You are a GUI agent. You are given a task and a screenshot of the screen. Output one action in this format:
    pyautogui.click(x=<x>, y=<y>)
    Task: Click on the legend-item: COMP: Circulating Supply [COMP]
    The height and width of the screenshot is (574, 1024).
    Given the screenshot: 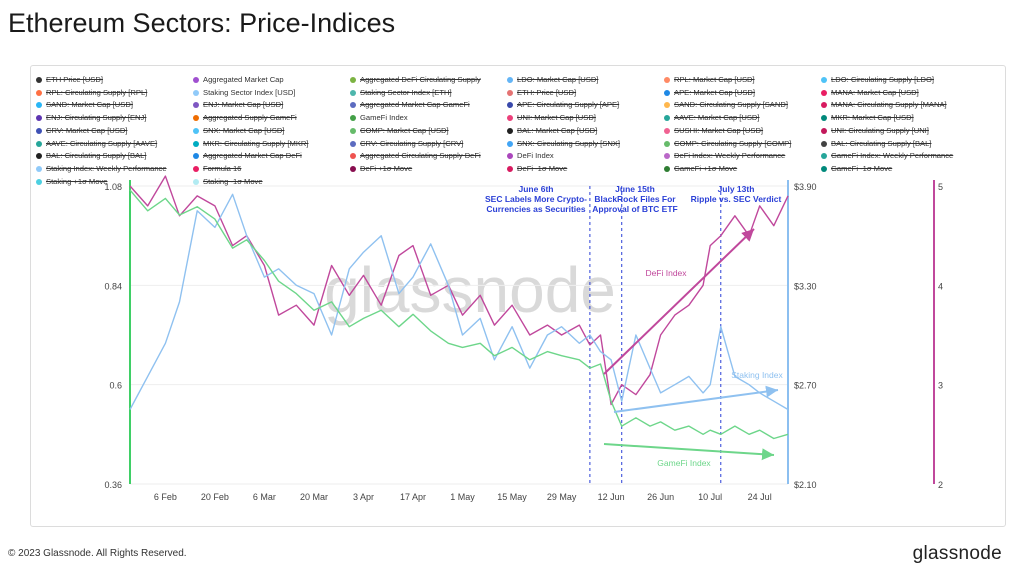 What is the action you would take?
    pyautogui.click(x=727, y=143)
    